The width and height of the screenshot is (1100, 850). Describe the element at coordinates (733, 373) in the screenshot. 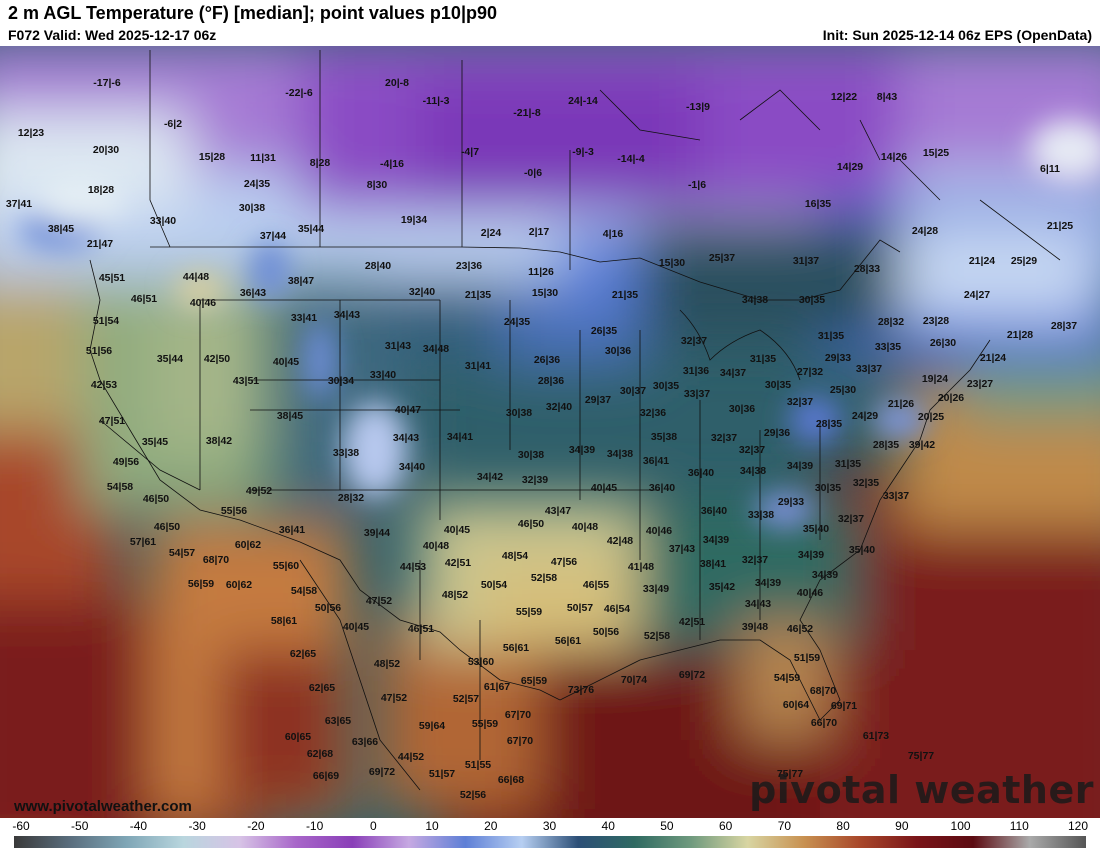

I see `point-value: 34|37` at that location.